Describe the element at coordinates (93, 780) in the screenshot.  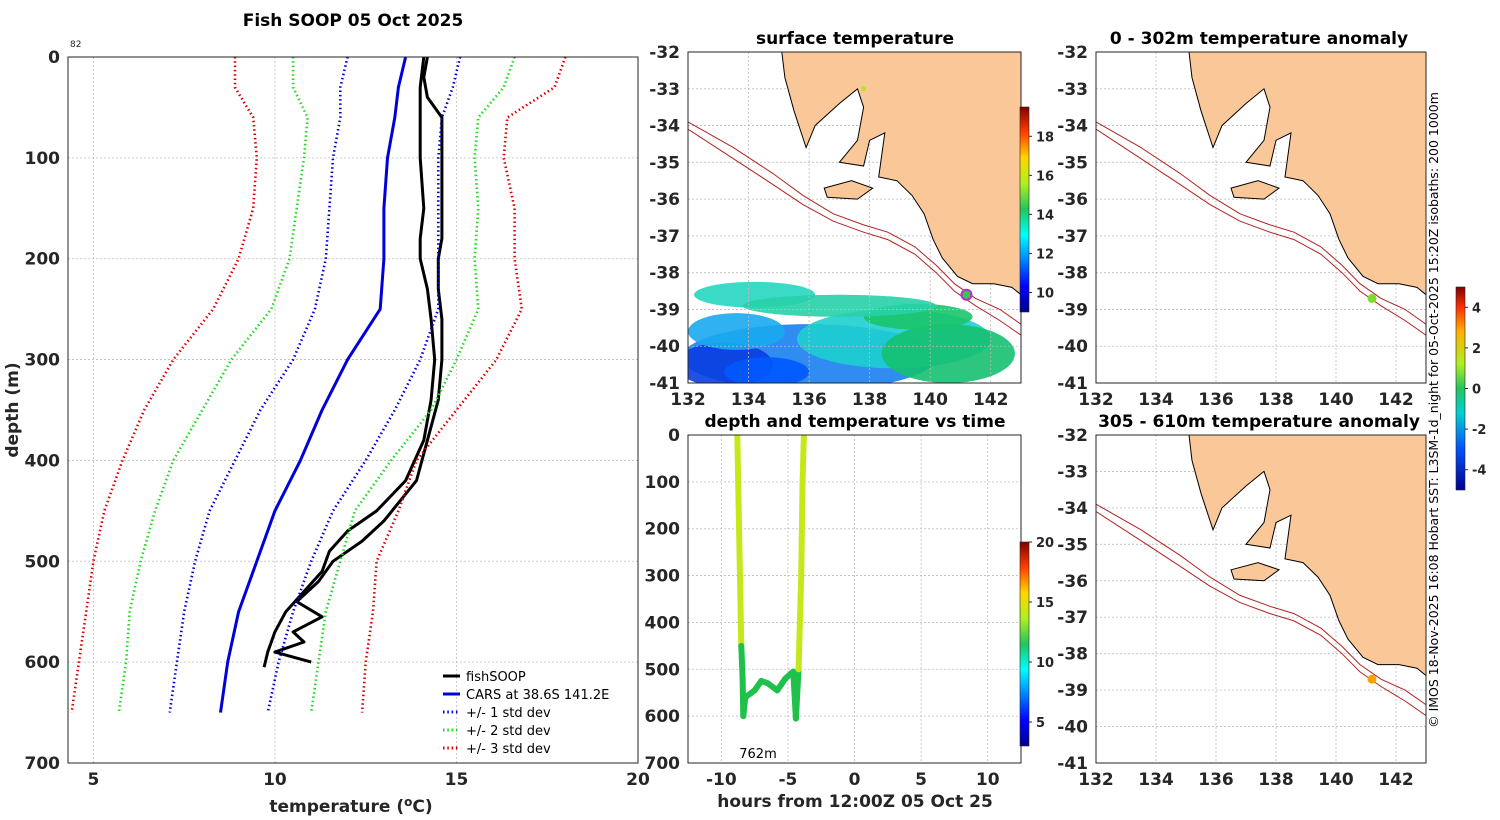
I see `profile-xtick-label: 5` at that location.